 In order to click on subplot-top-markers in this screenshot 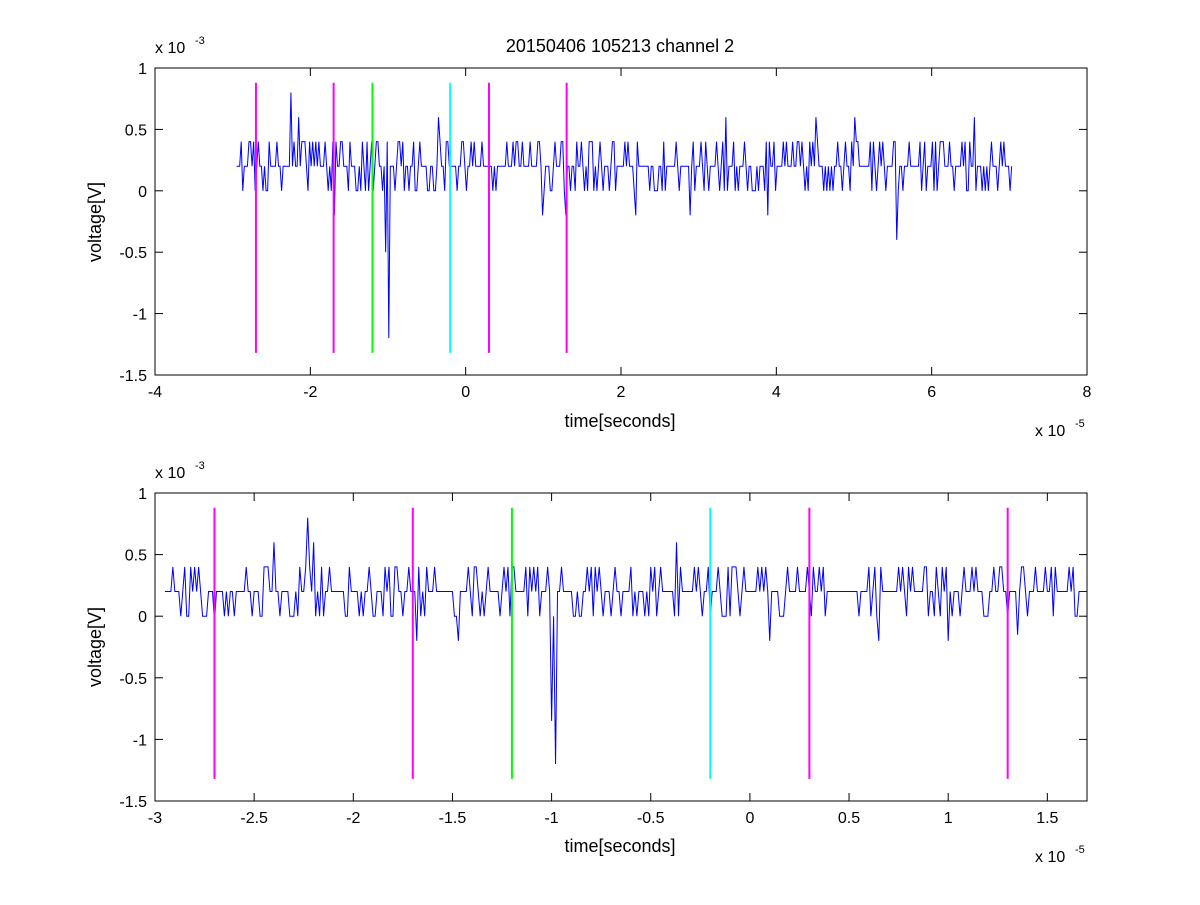, I will do `click(411, 217)`.